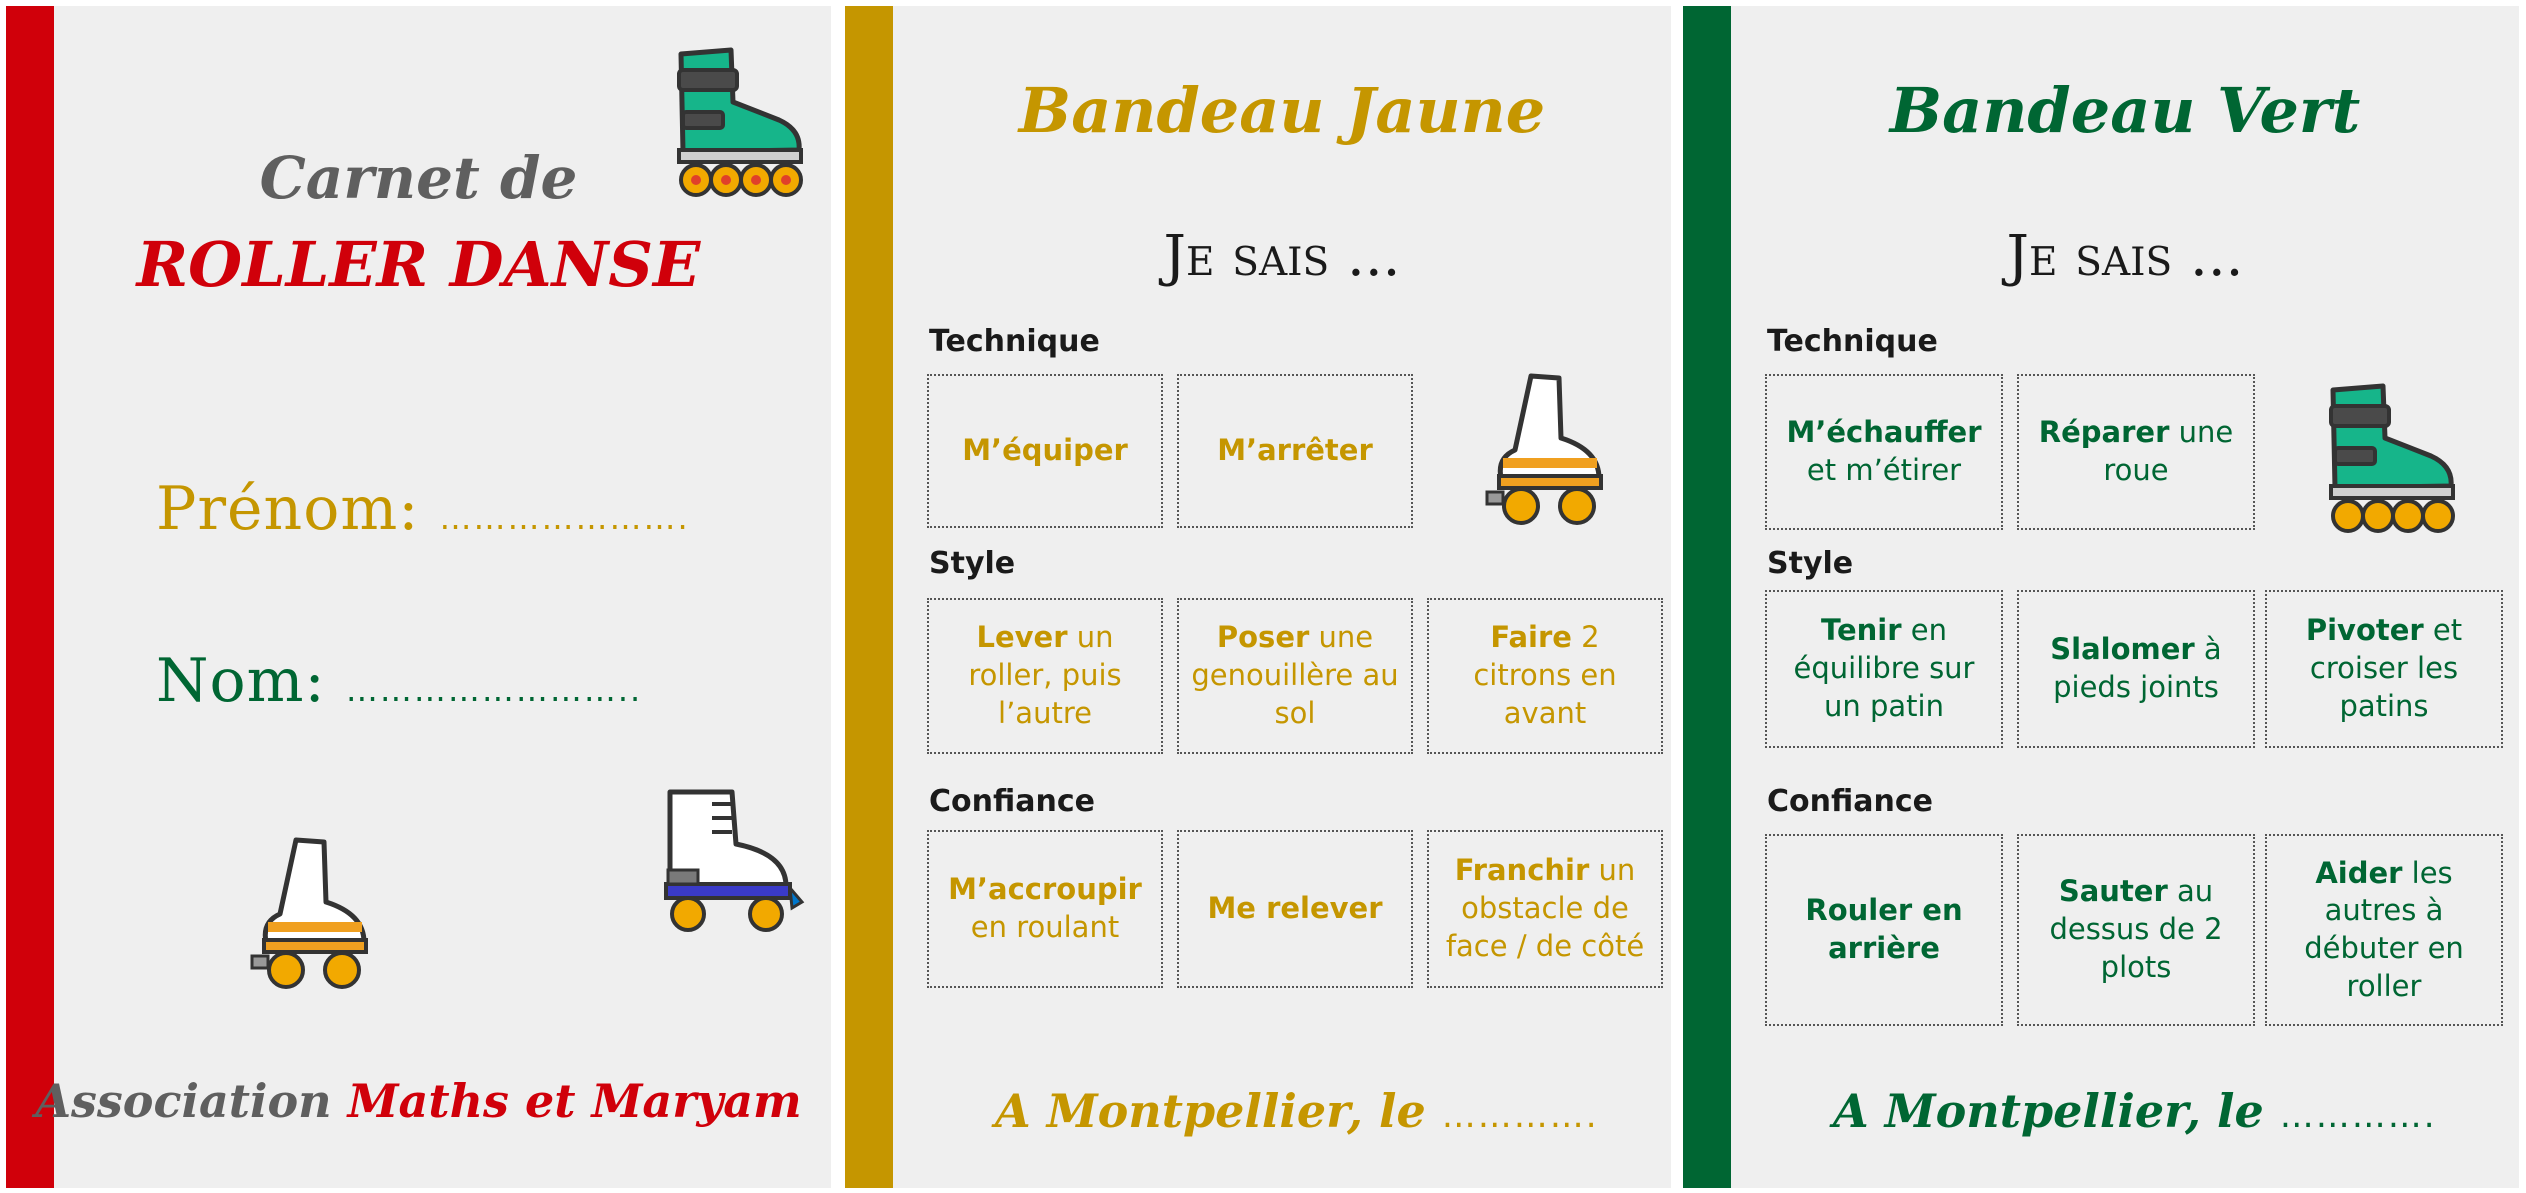 The height and width of the screenshot is (1193, 2526). I want to click on green-confiance-box: Rouler en arrière, so click(1884, 930).